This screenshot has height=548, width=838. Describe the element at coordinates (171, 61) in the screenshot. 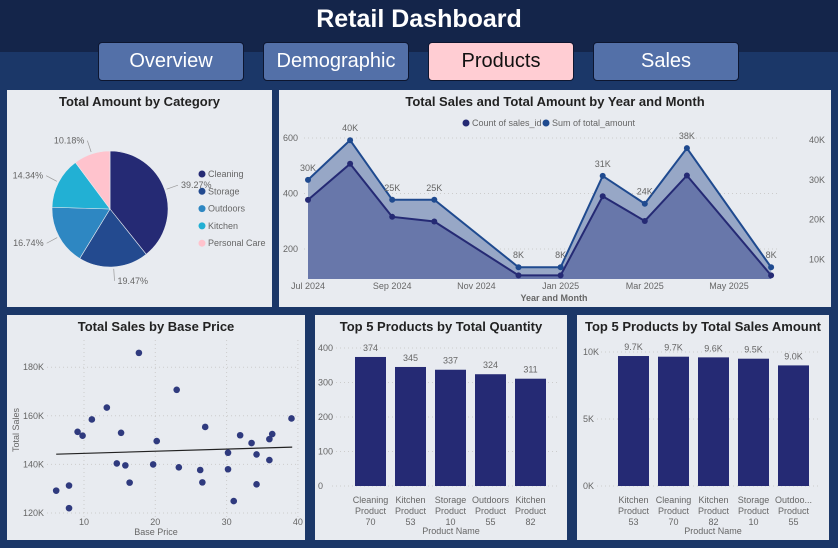

I see `tab-overview: Overview` at that location.